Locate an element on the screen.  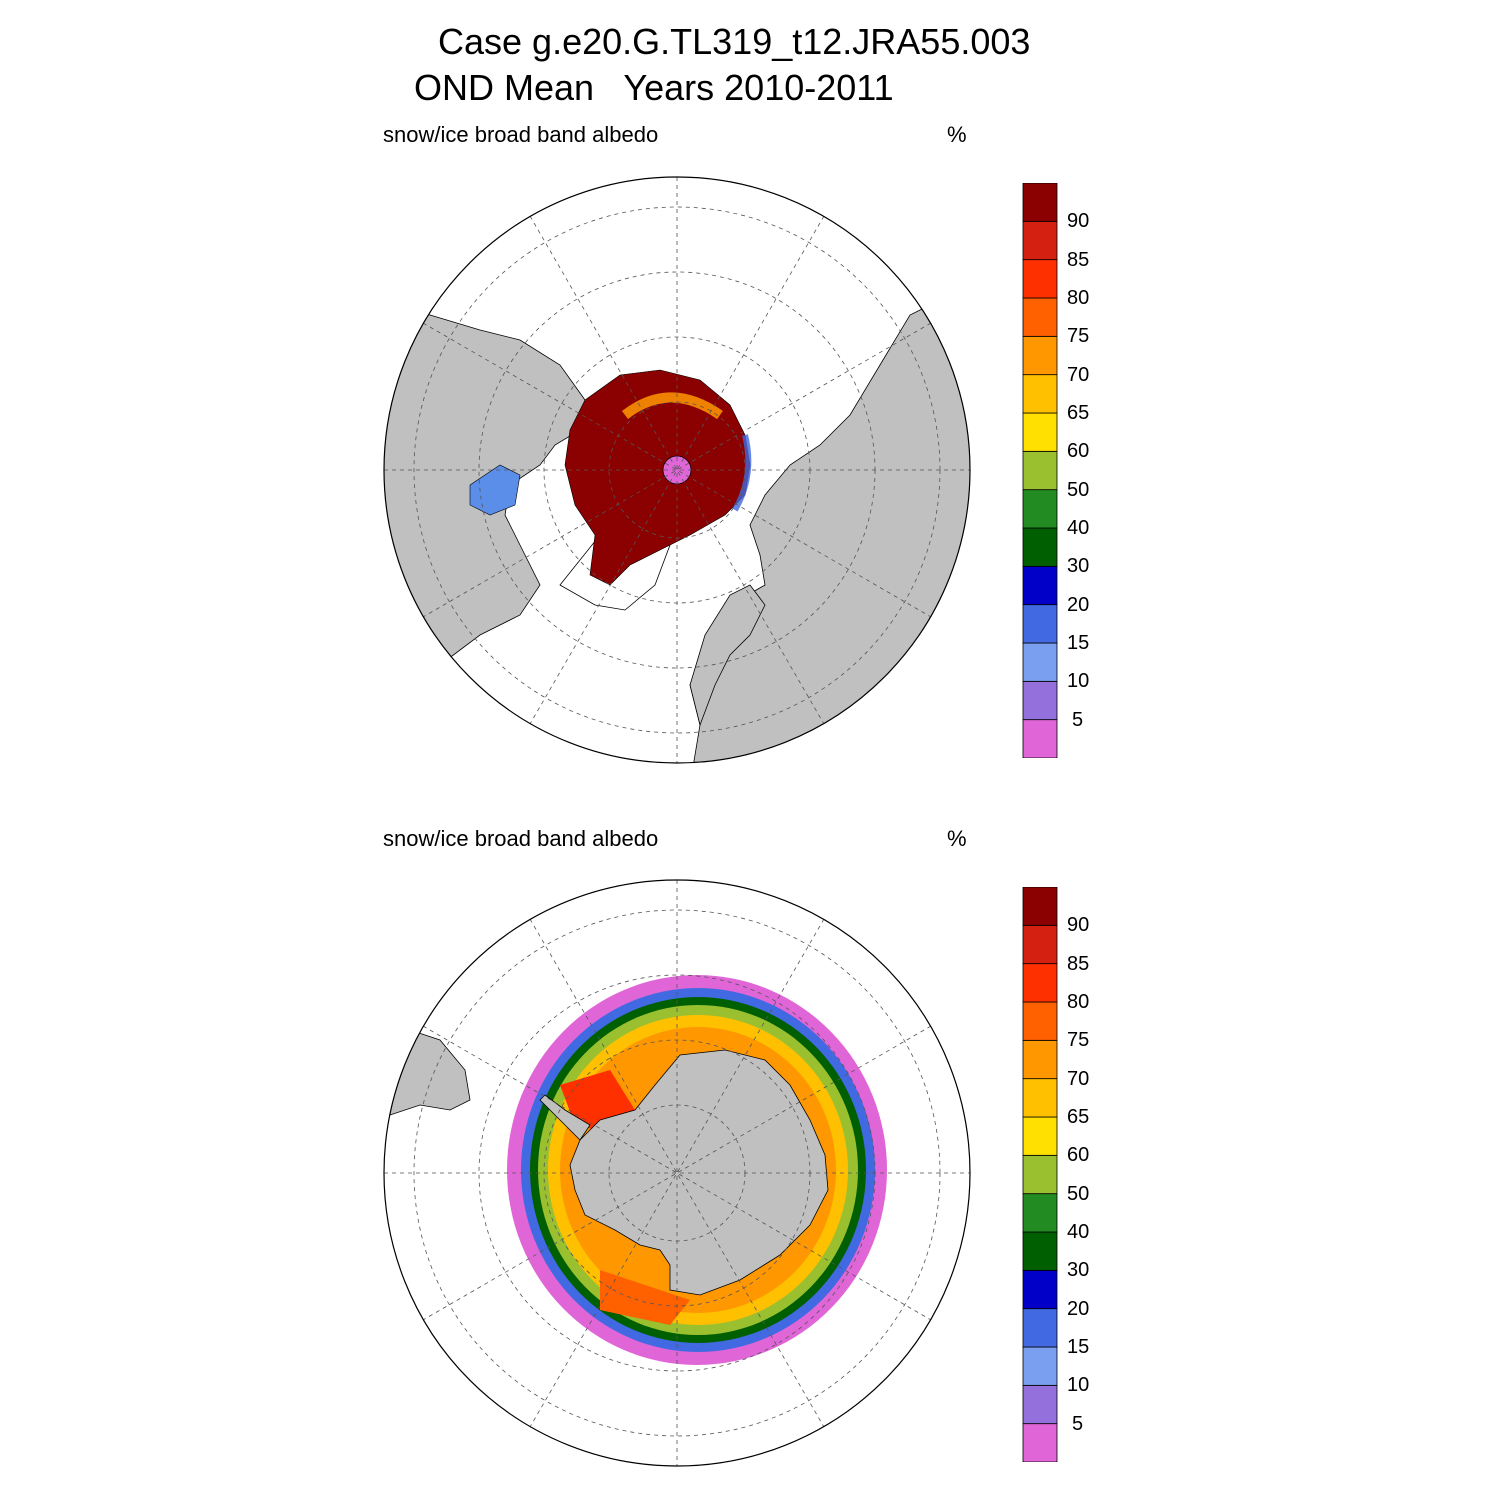
scandinavia-landmass is located at coordinates (727, 655).